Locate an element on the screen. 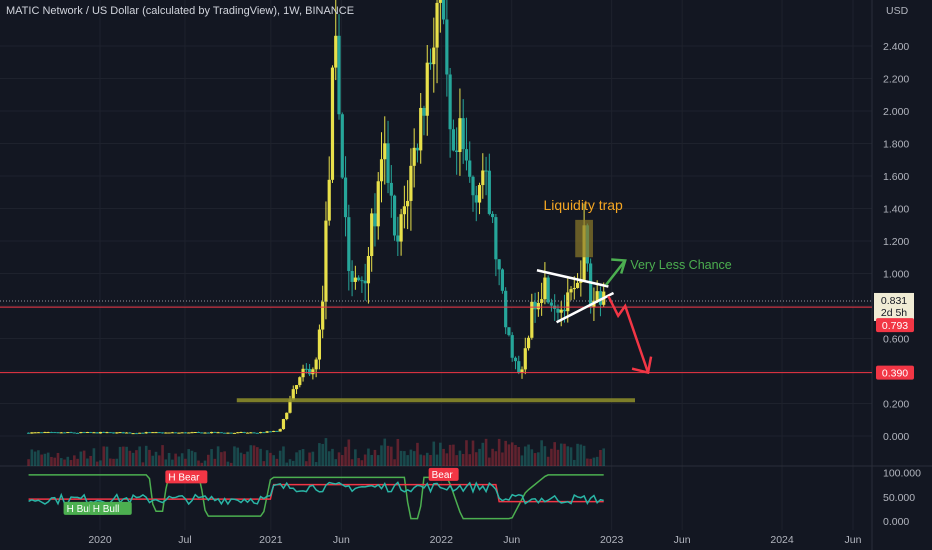  x-tick-label: Jun is located at coordinates (511, 540).